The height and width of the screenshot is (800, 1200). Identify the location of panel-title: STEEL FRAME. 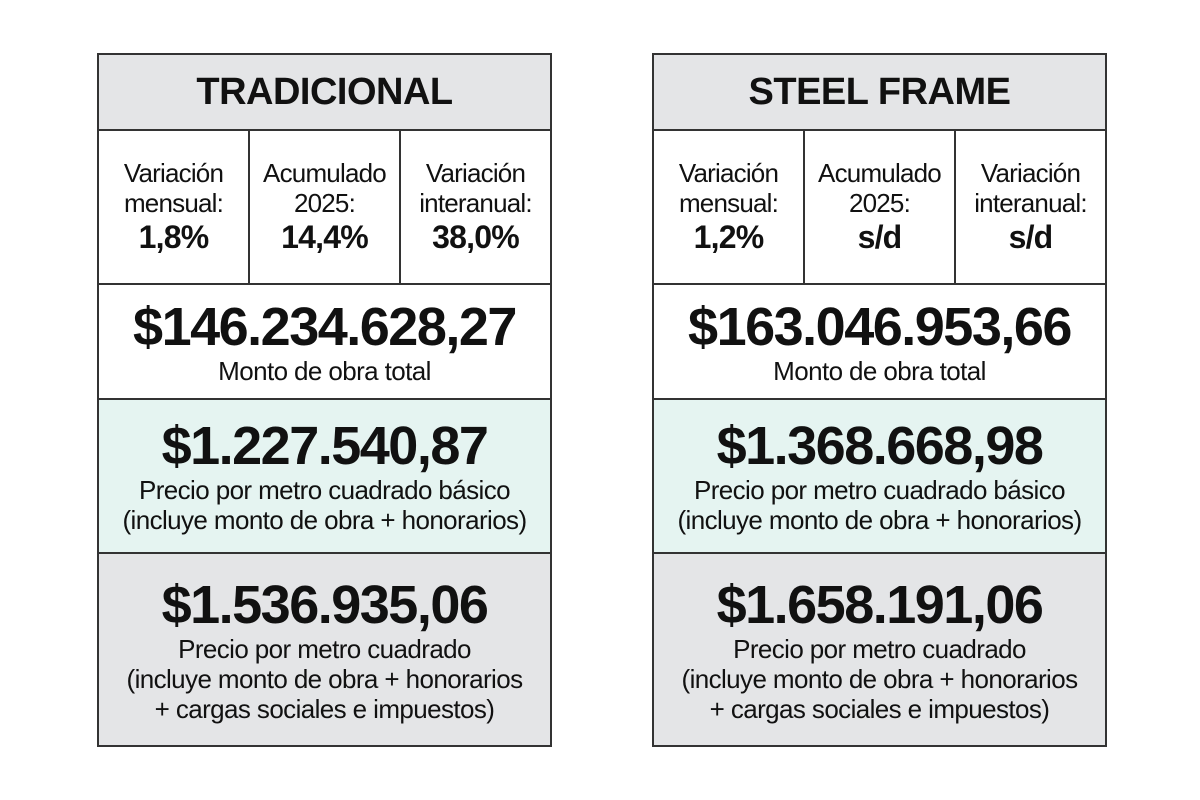
(879, 91).